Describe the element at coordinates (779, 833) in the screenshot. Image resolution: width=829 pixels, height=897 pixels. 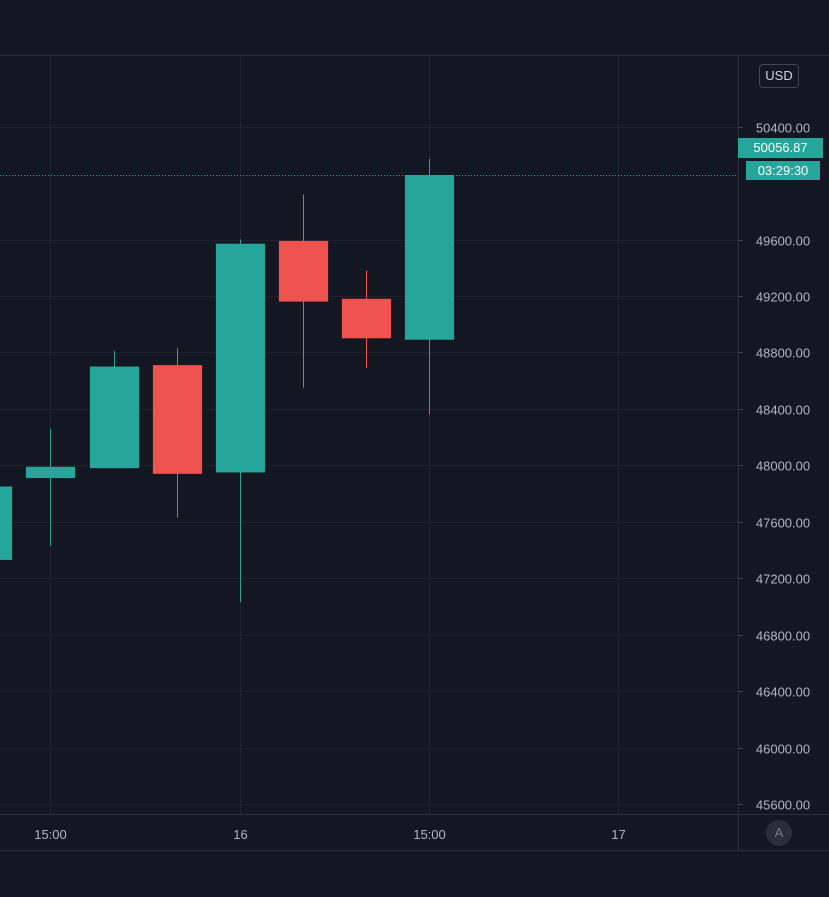
I see `auto-scale-button: A` at that location.